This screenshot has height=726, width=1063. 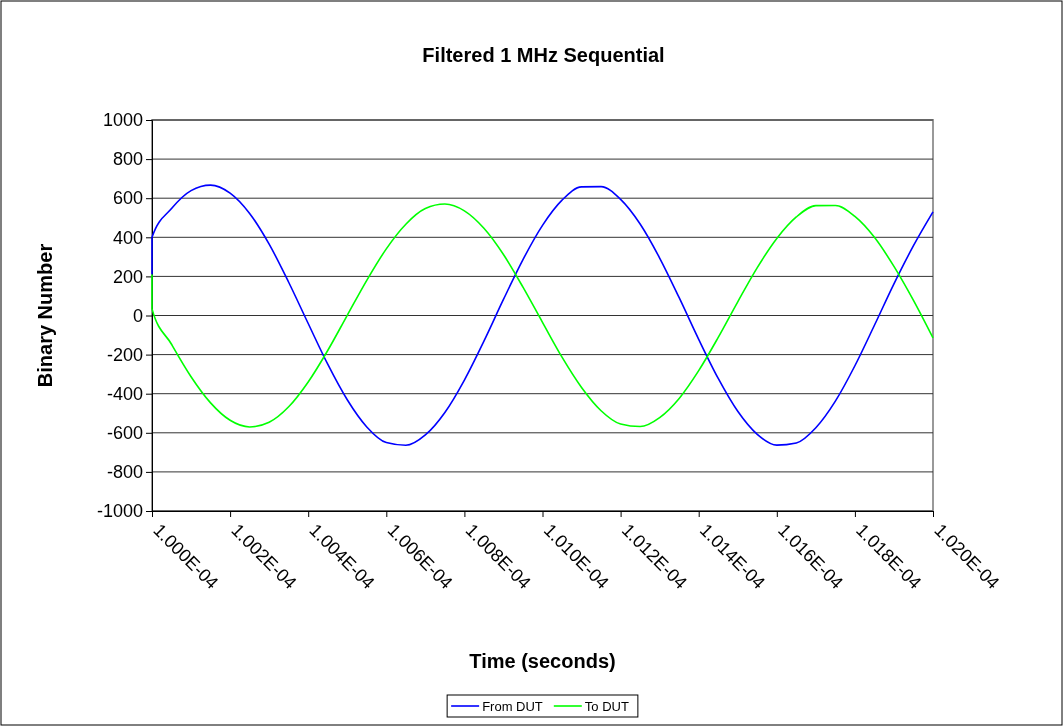 What do you see at coordinates (124, 354) in the screenshot?
I see `y-tick-label: -200` at bounding box center [124, 354].